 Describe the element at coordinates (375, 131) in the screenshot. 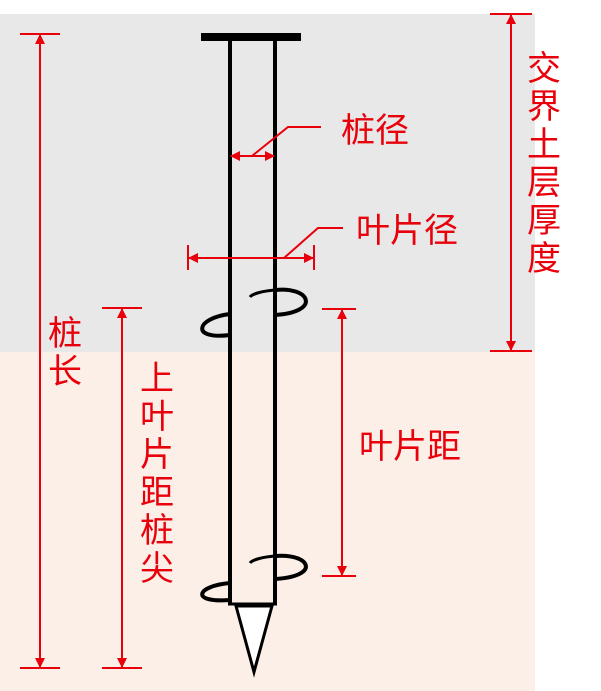

I see `pile-diameter-label: 桩径` at that location.